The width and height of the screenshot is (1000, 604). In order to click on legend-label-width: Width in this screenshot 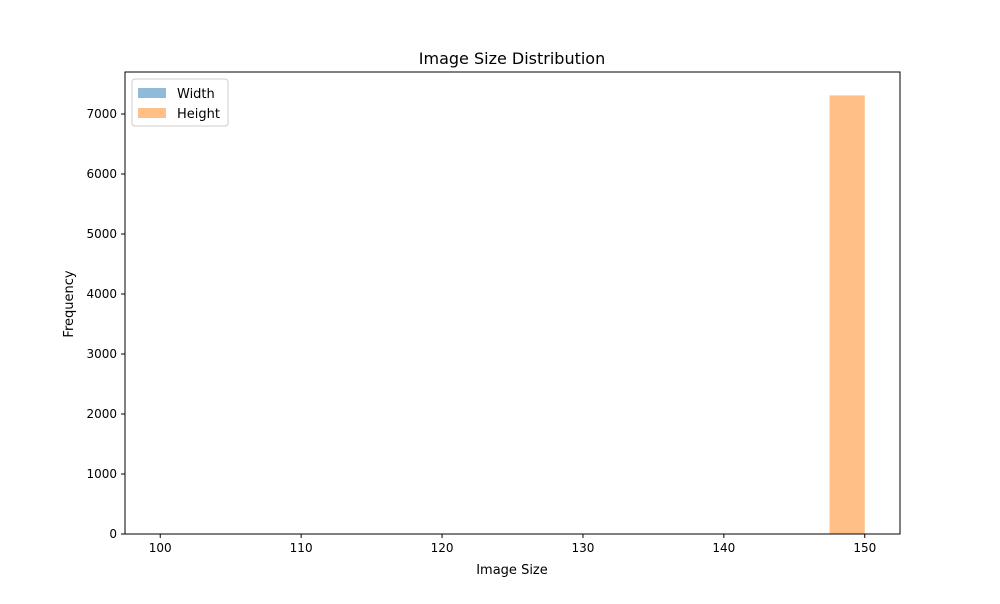, I will do `click(196, 94)`.